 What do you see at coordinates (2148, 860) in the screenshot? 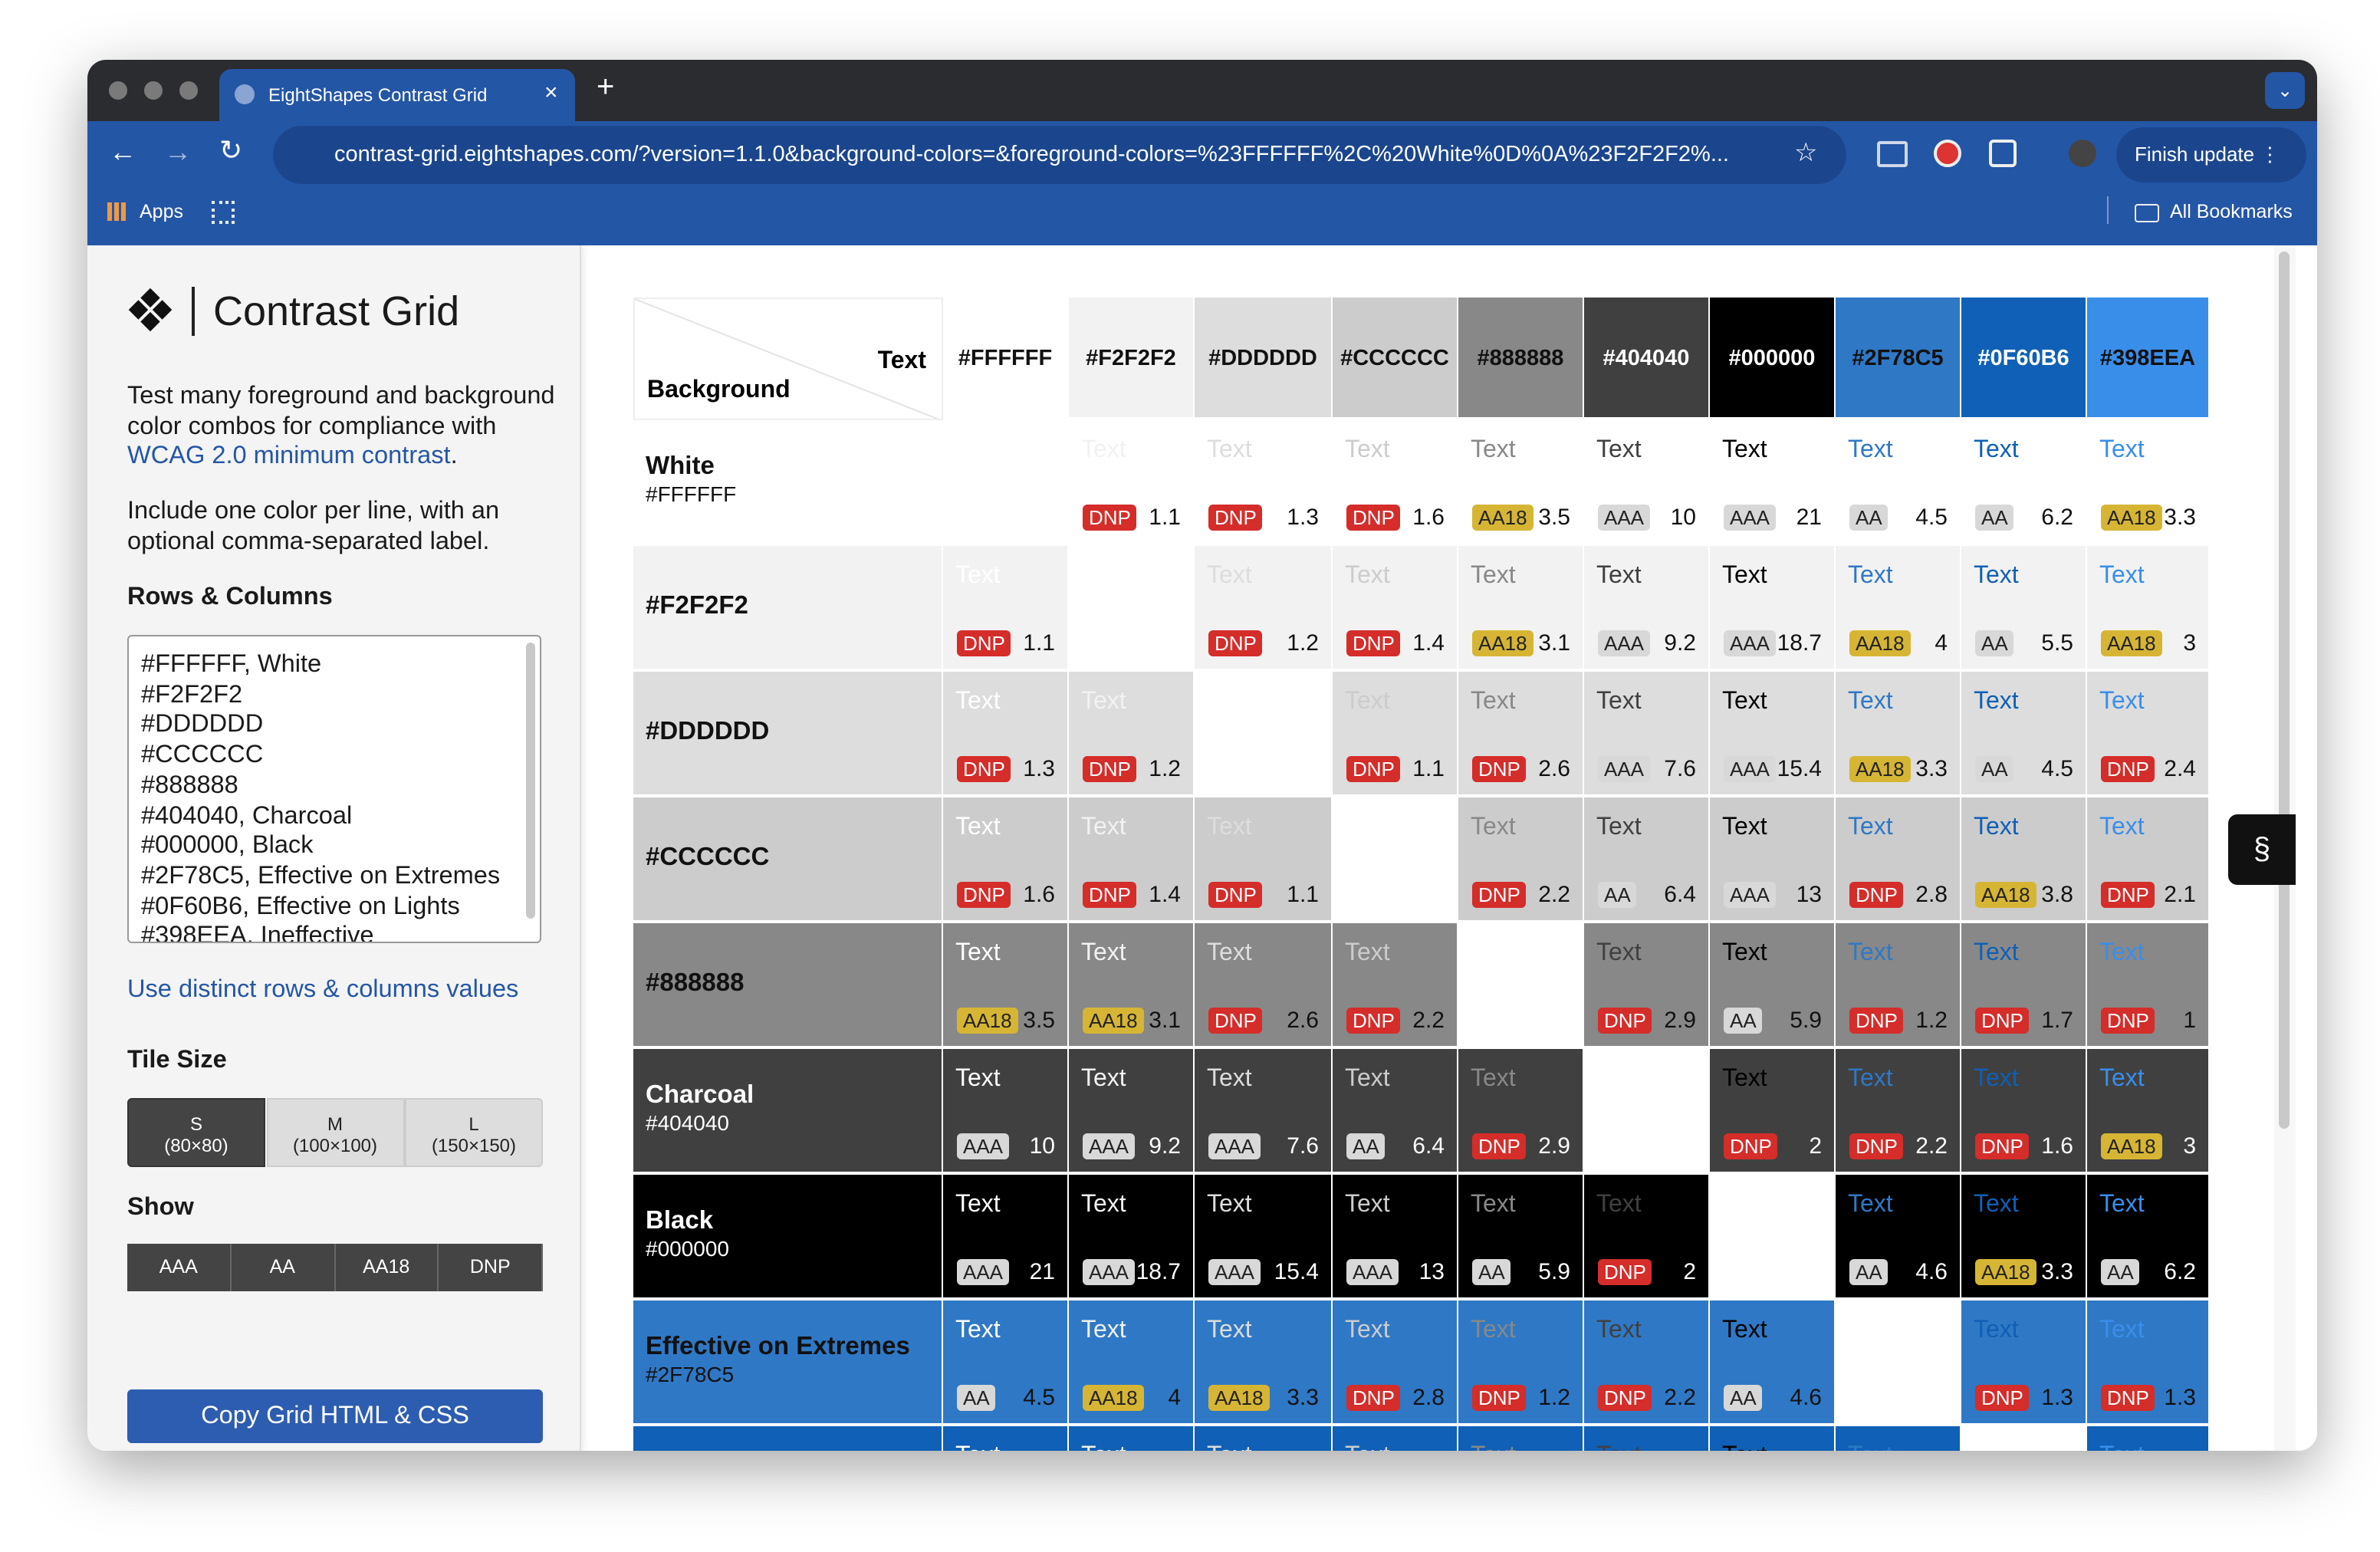
I see `grid-cell: Text DNP 2.1` at bounding box center [2148, 860].